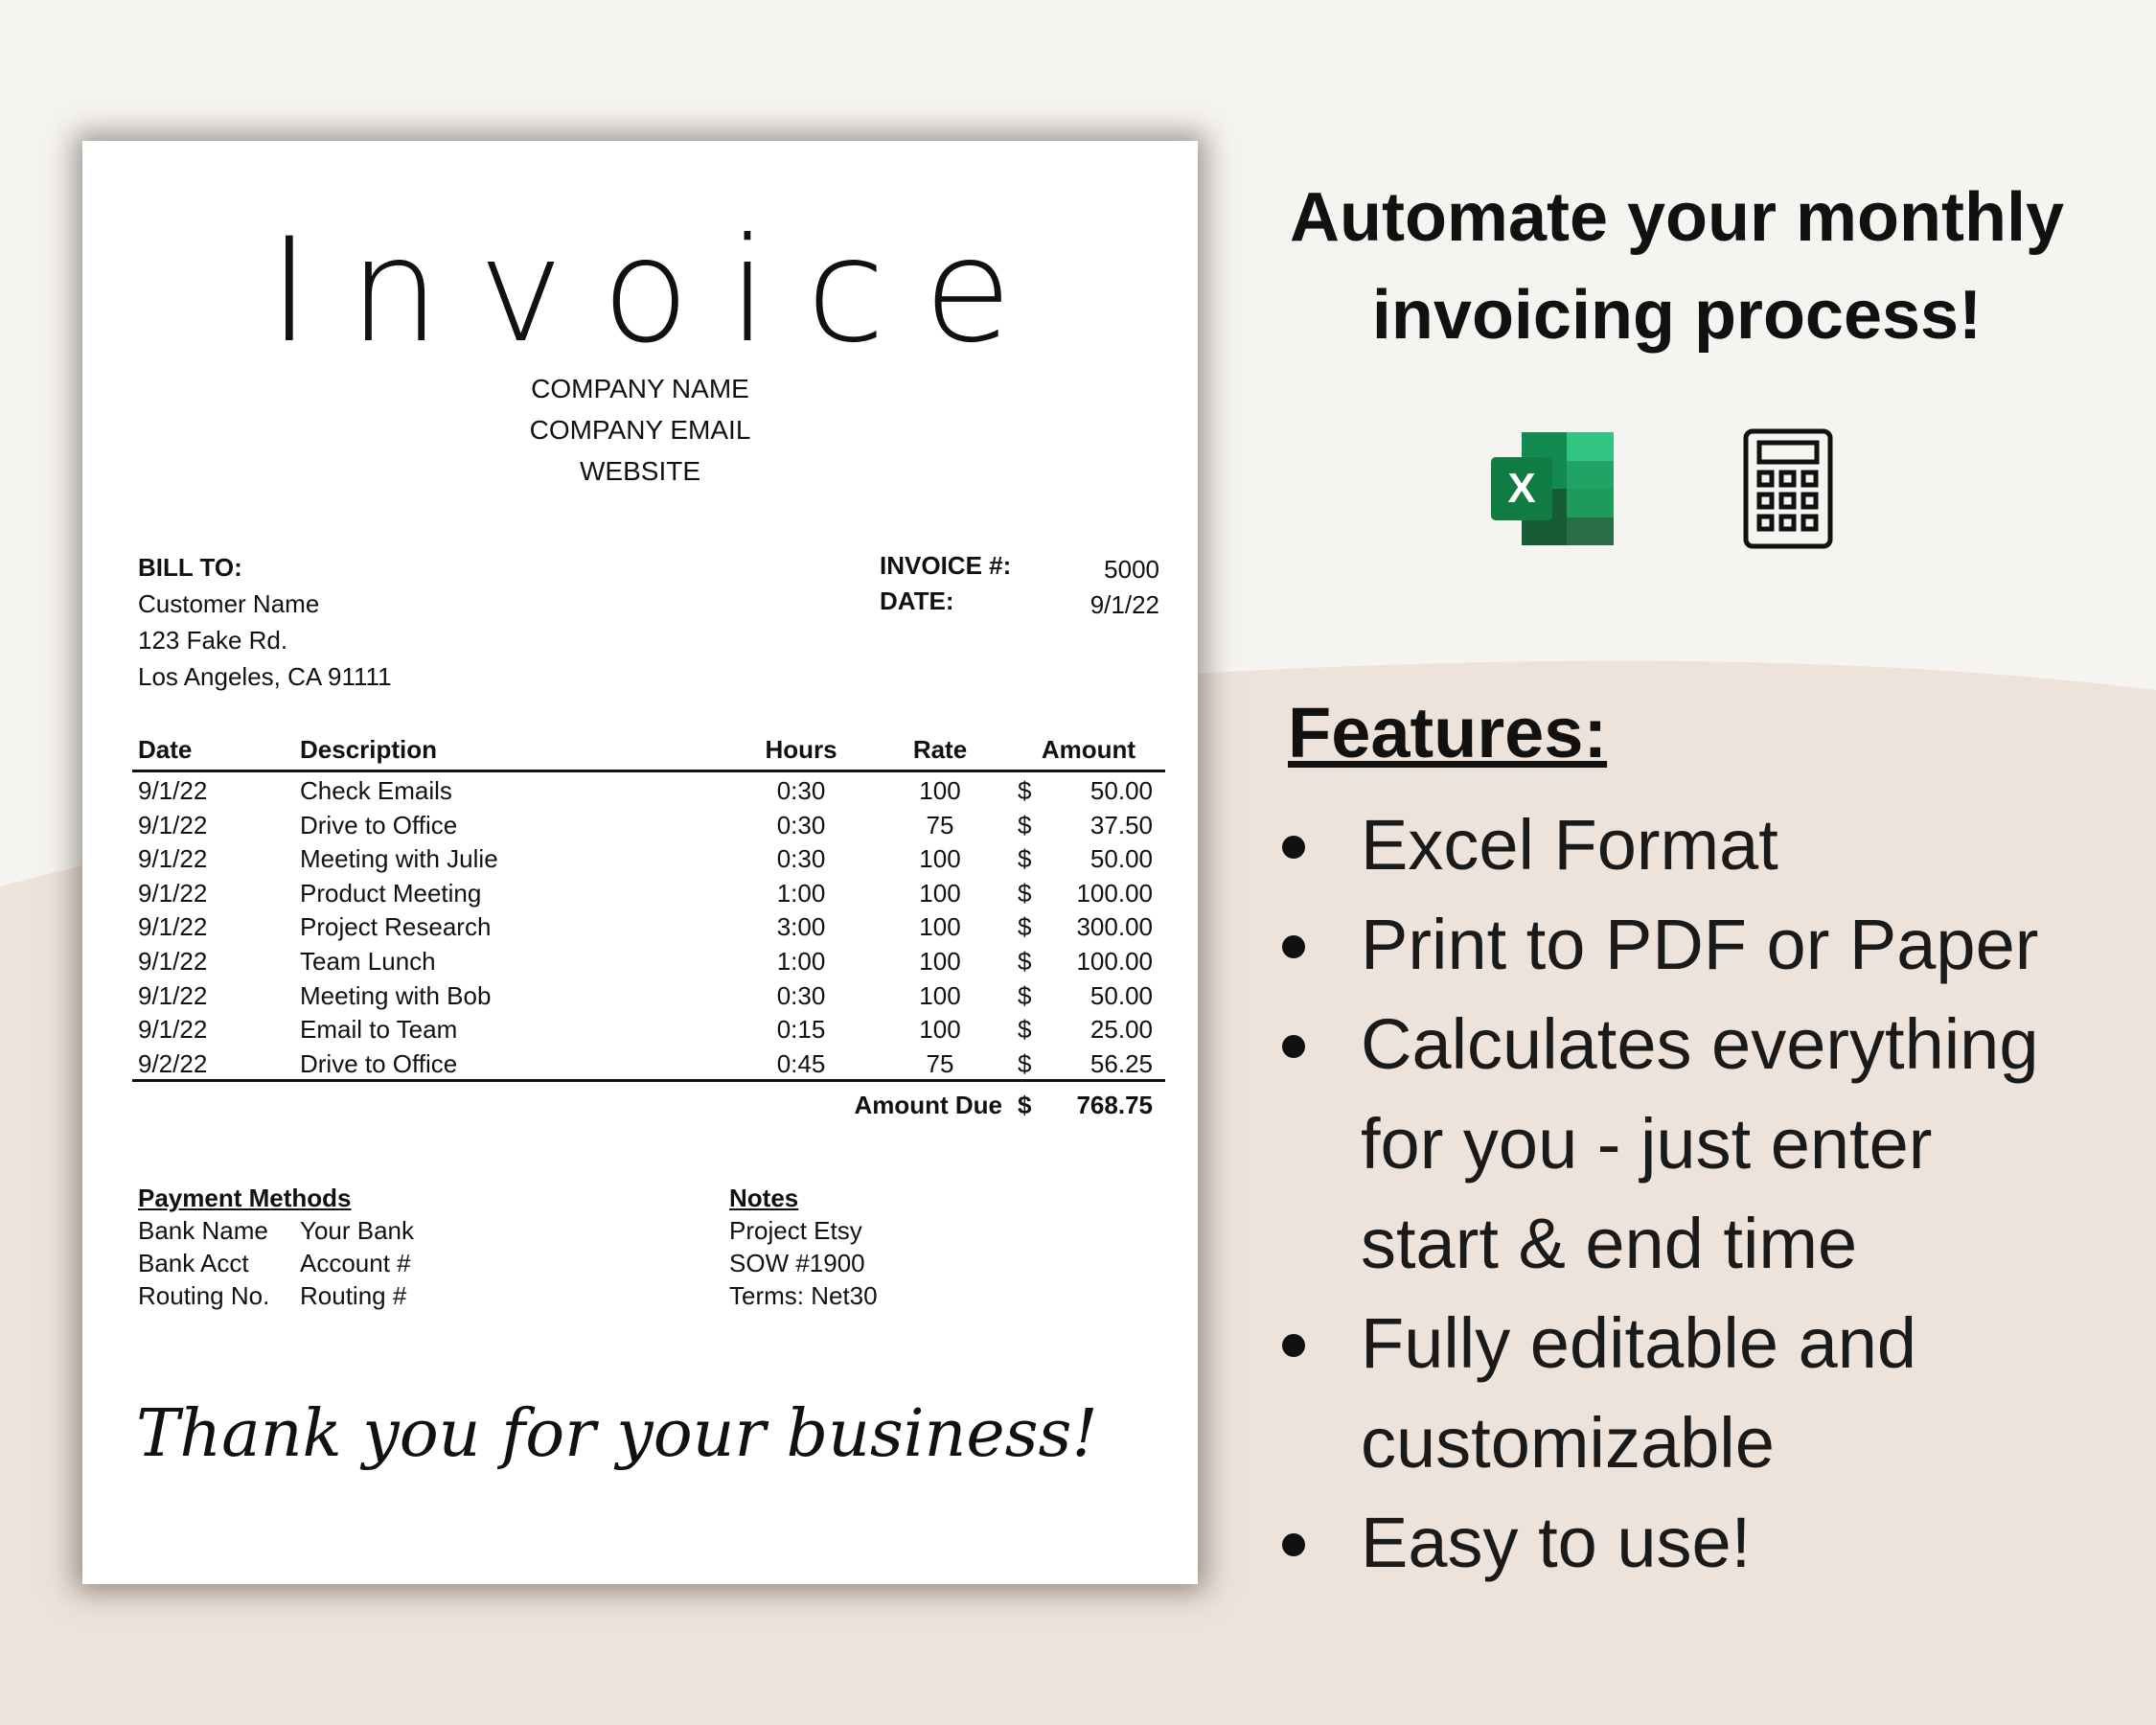 The height and width of the screenshot is (1725, 2156). Describe the element at coordinates (928, 1105) in the screenshot. I see `amount-due-label: Amount Due` at that location.